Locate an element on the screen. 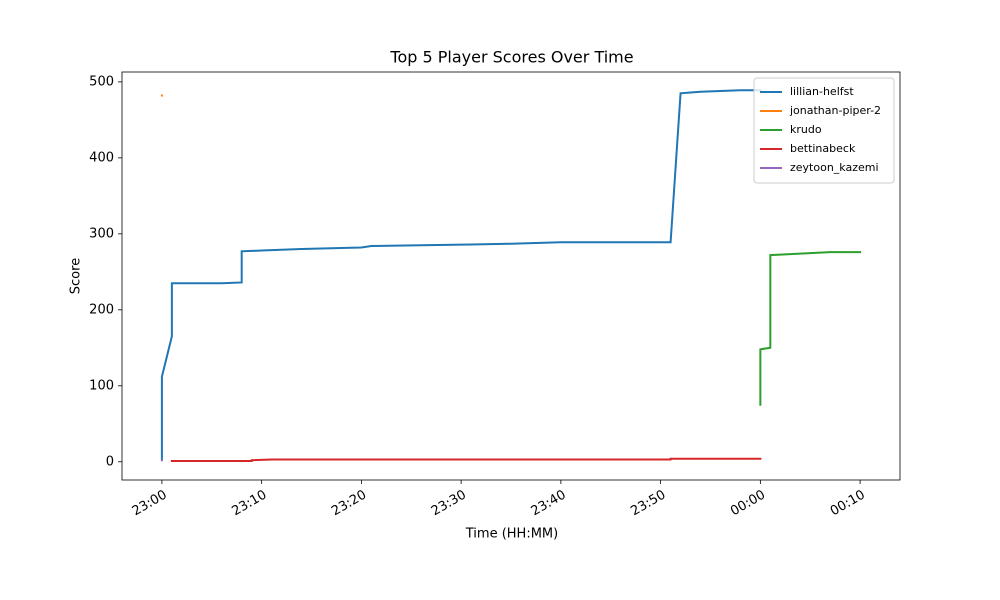 This screenshot has height=600, width=1000. y-tick-label: 100 is located at coordinates (101, 385).